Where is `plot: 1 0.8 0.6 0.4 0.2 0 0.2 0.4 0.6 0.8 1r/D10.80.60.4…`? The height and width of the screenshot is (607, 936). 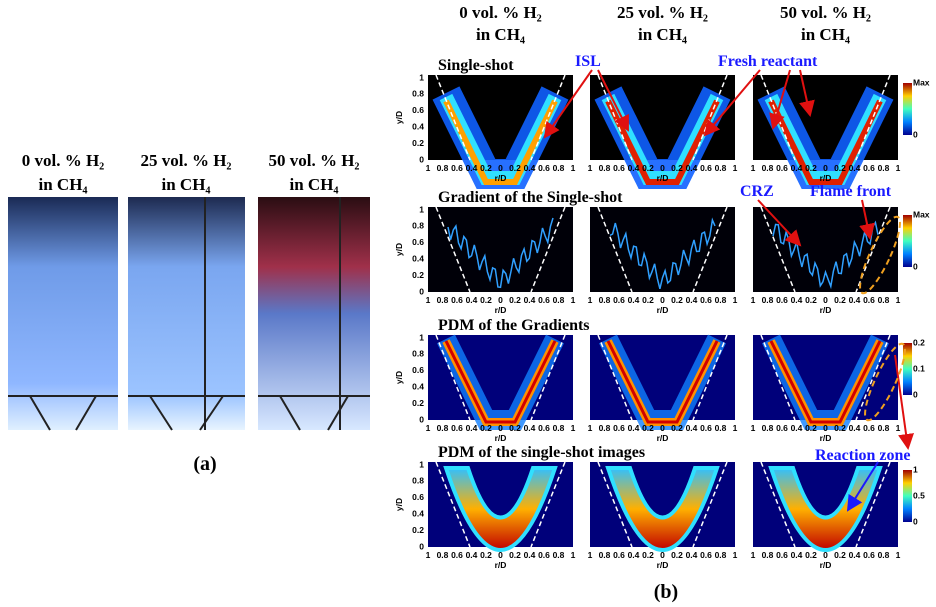 plot: 1 0.8 0.6 0.4 0.2 0 0.2 0.4 0.6 0.8 1r/D10.80.60.4… is located at coordinates (485, 259).